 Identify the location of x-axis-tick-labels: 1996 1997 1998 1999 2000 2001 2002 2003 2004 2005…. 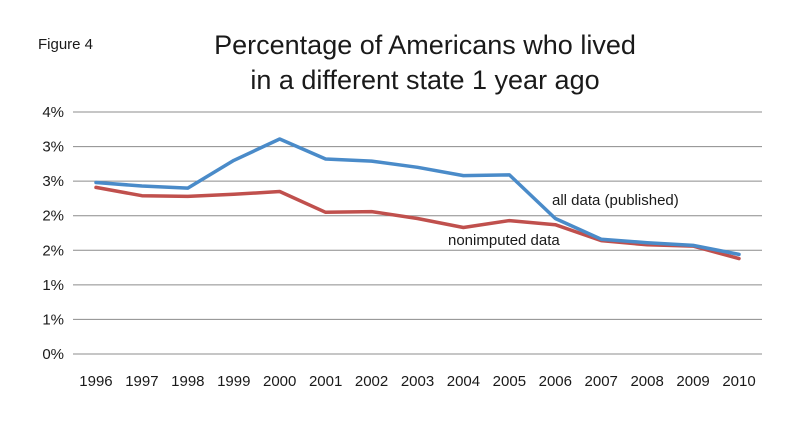
(417, 381).